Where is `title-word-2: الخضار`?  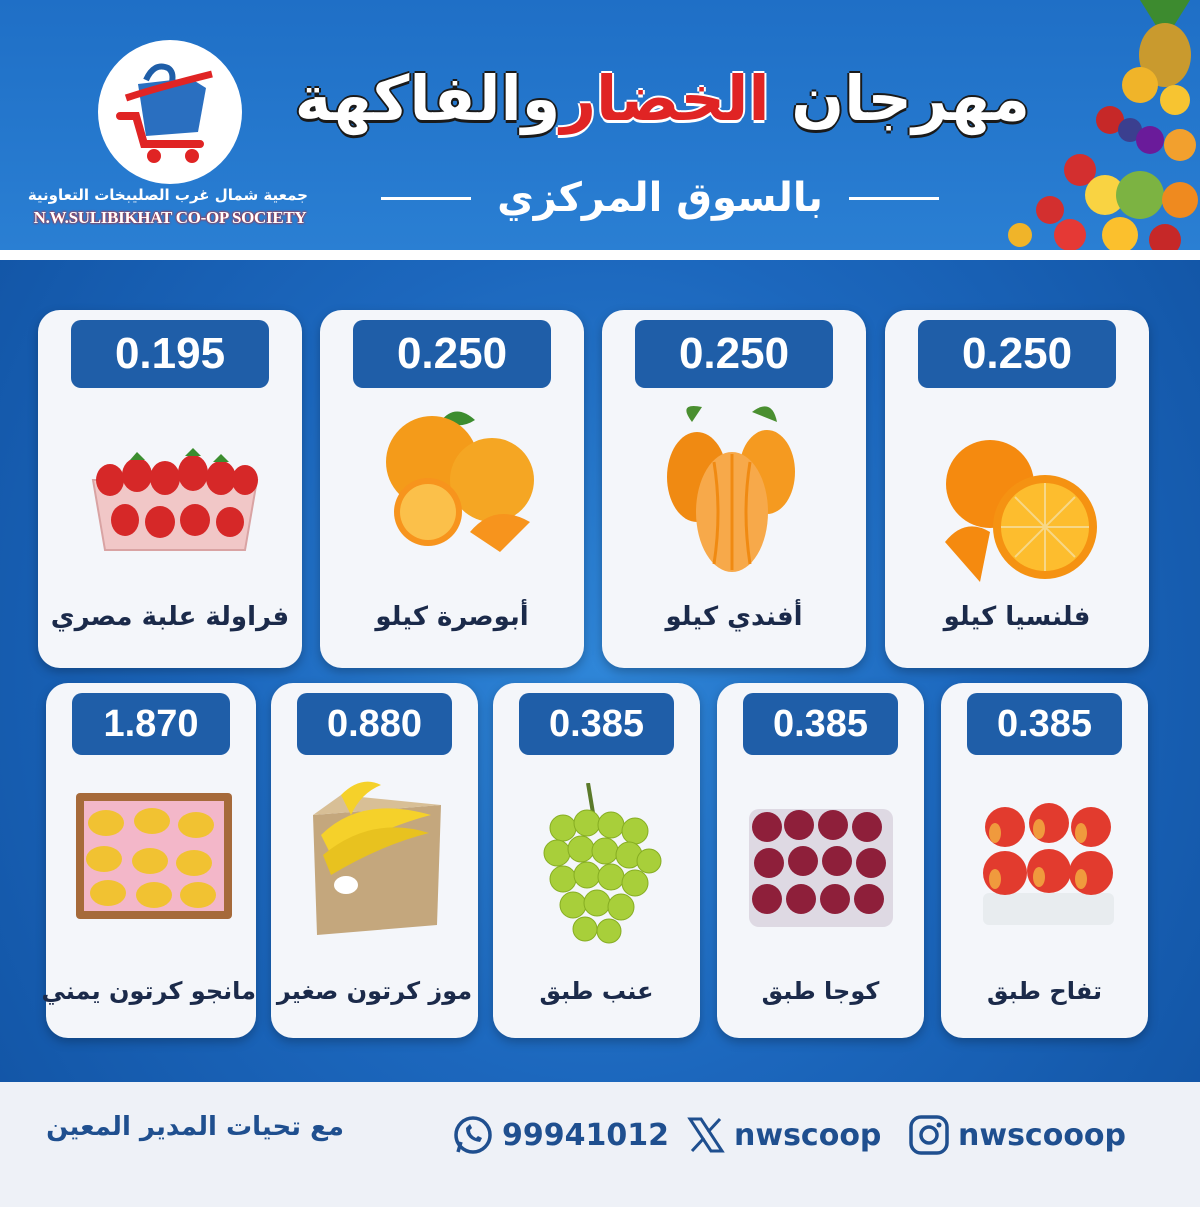
title-word-2: الخضار is located at coordinates (665, 98).